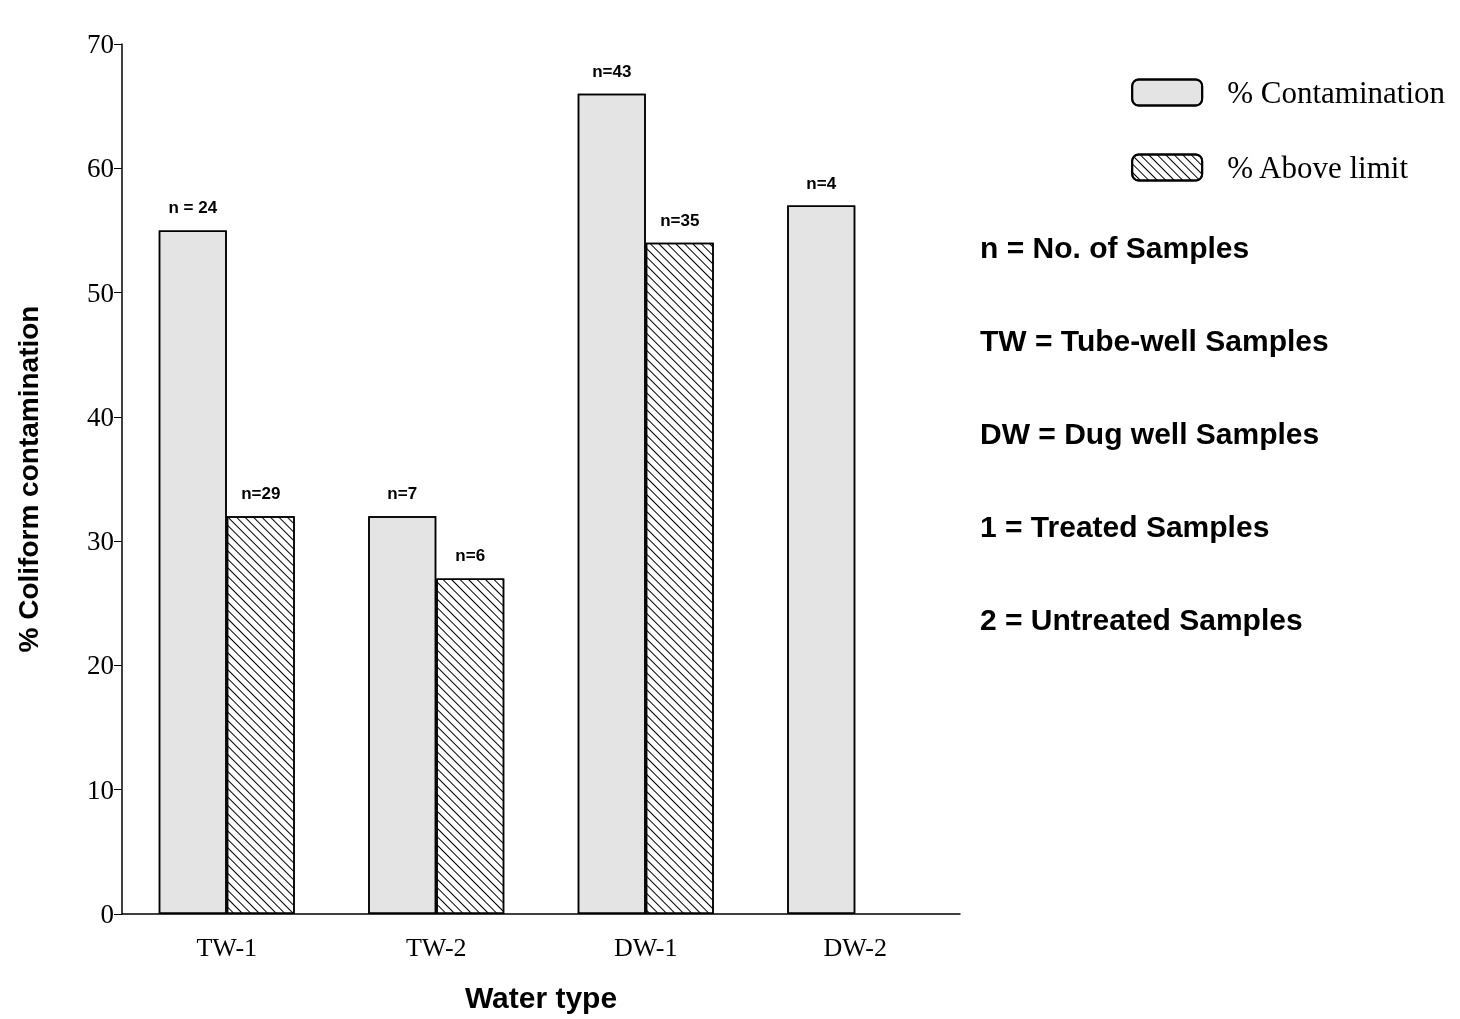 Image resolution: width=1460 pixels, height=1019 pixels. I want to click on y-tick-label: 30, so click(100, 541).